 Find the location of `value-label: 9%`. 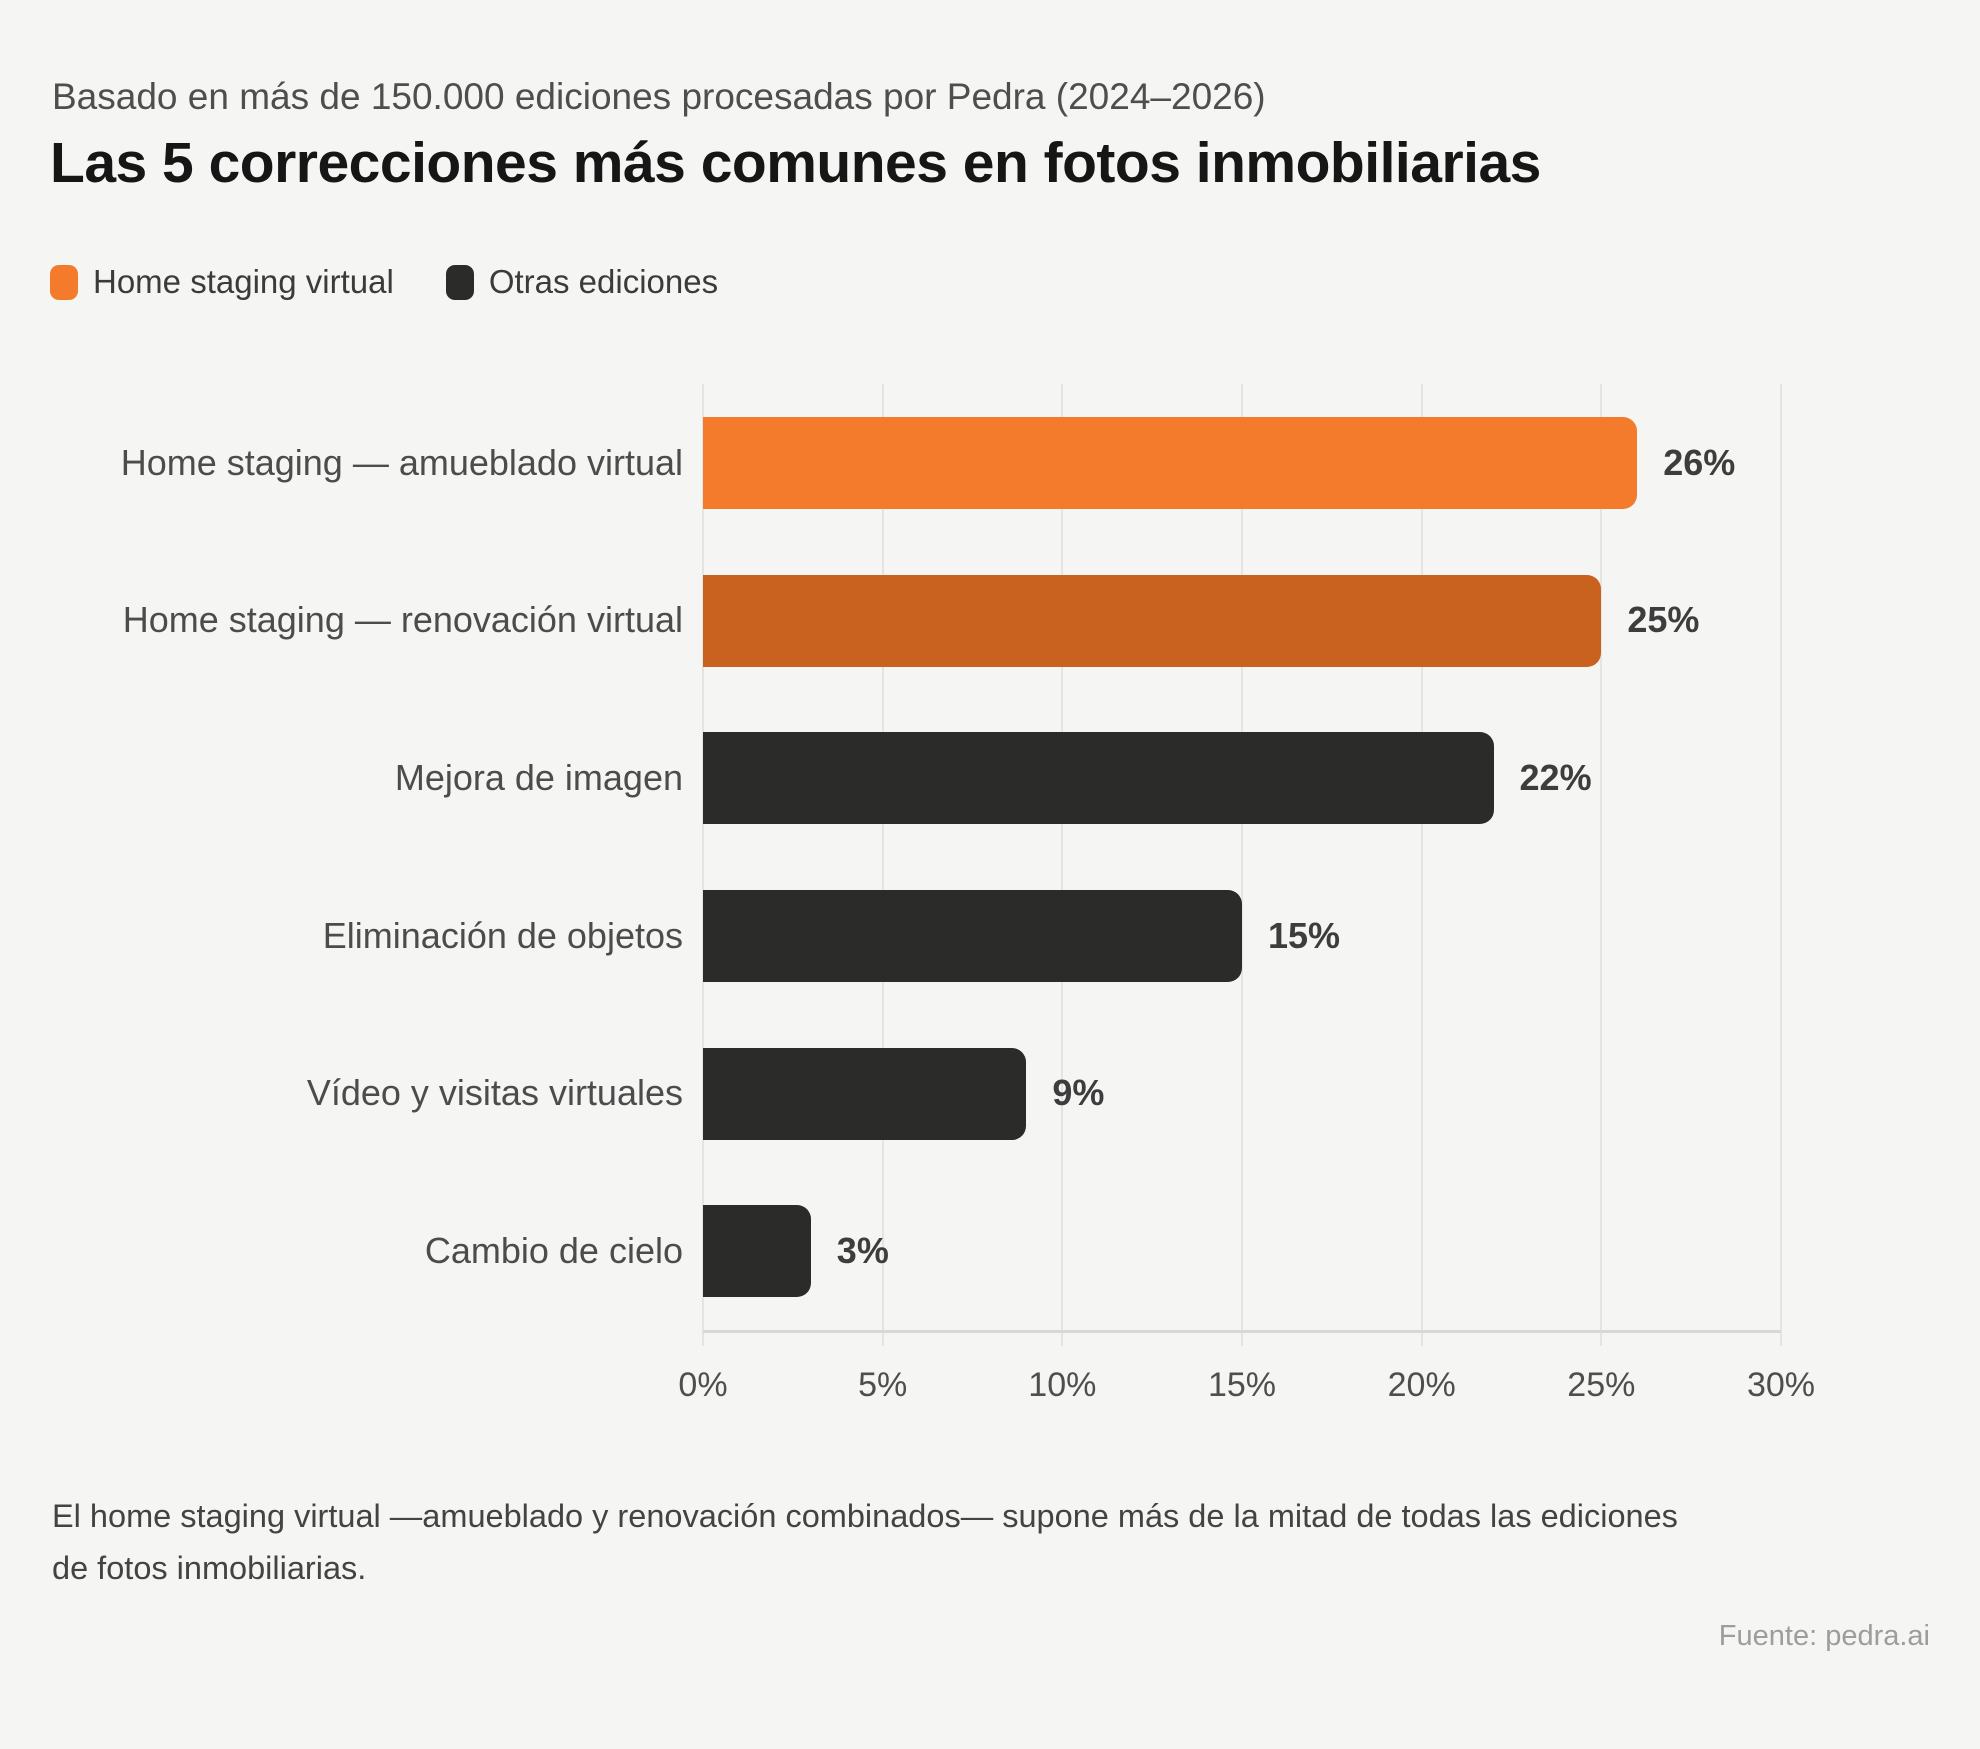

value-label: 9% is located at coordinates (1078, 1093).